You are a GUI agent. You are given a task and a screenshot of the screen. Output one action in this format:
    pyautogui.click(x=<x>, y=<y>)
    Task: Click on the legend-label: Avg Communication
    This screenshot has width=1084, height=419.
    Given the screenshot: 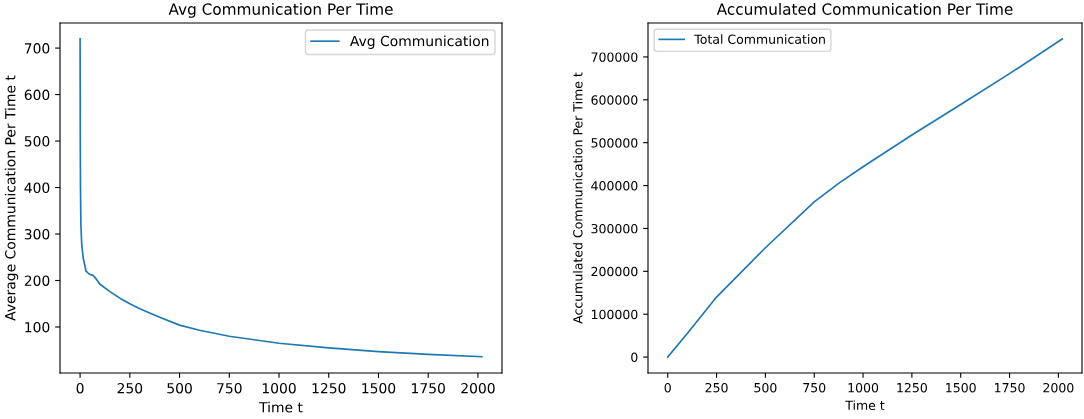 What is the action you would take?
    pyautogui.click(x=419, y=42)
    